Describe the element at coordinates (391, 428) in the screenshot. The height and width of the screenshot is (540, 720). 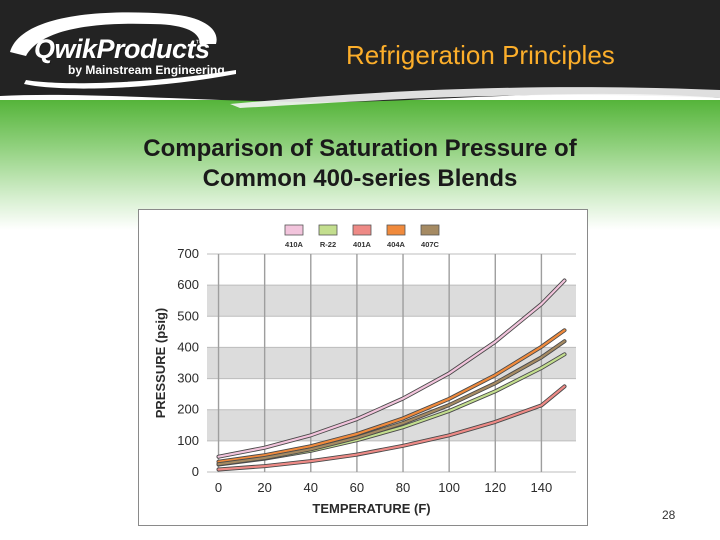
I see `series-line-401a` at that location.